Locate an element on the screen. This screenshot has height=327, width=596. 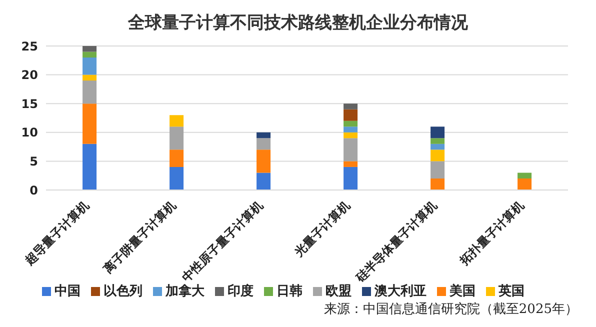
x-tick-label: 超导量子计算机 is located at coordinates (57, 233).